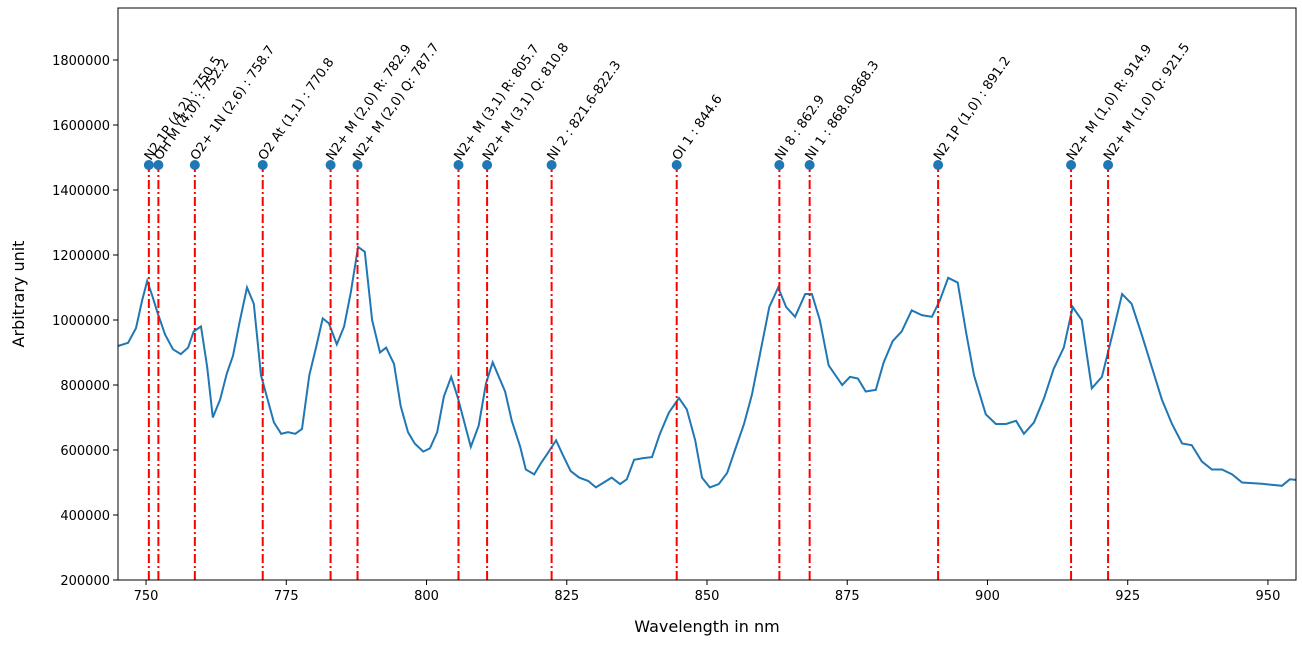  I want to click on y-tick-label: 600000, so click(85, 451).